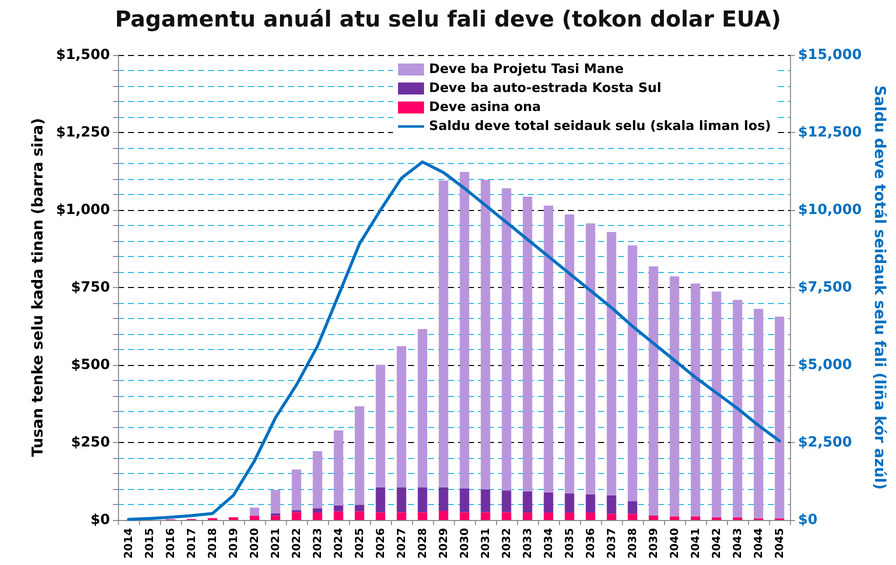 The image size is (896, 565). Describe the element at coordinates (569, 543) in the screenshot. I see `x-tick-label: 2035` at that location.